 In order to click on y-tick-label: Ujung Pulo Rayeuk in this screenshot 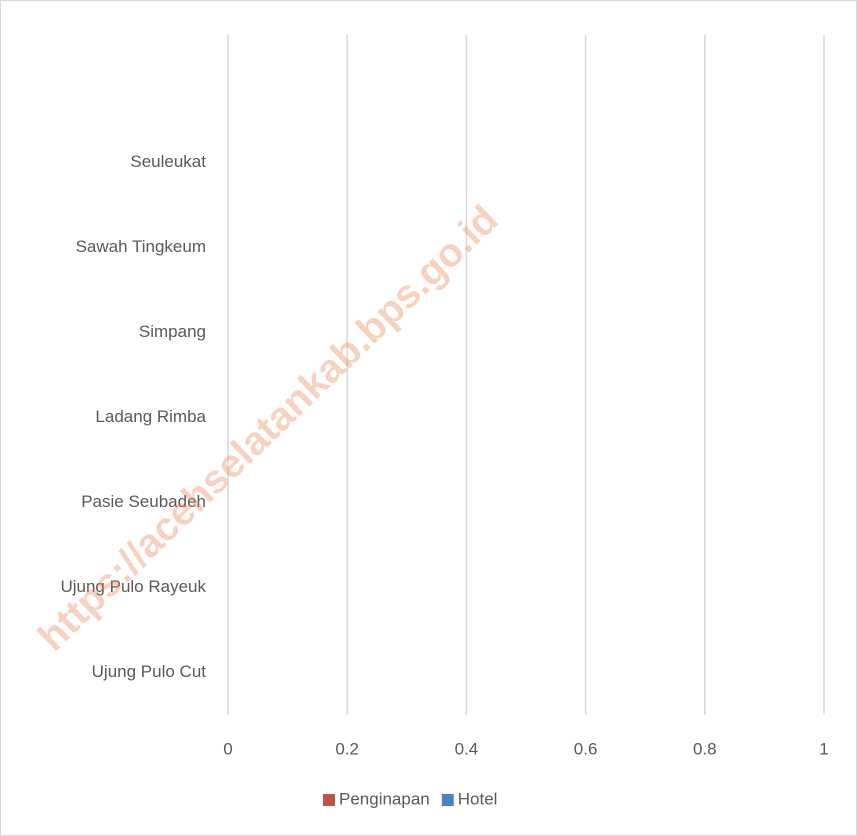, I will do `click(133, 586)`.